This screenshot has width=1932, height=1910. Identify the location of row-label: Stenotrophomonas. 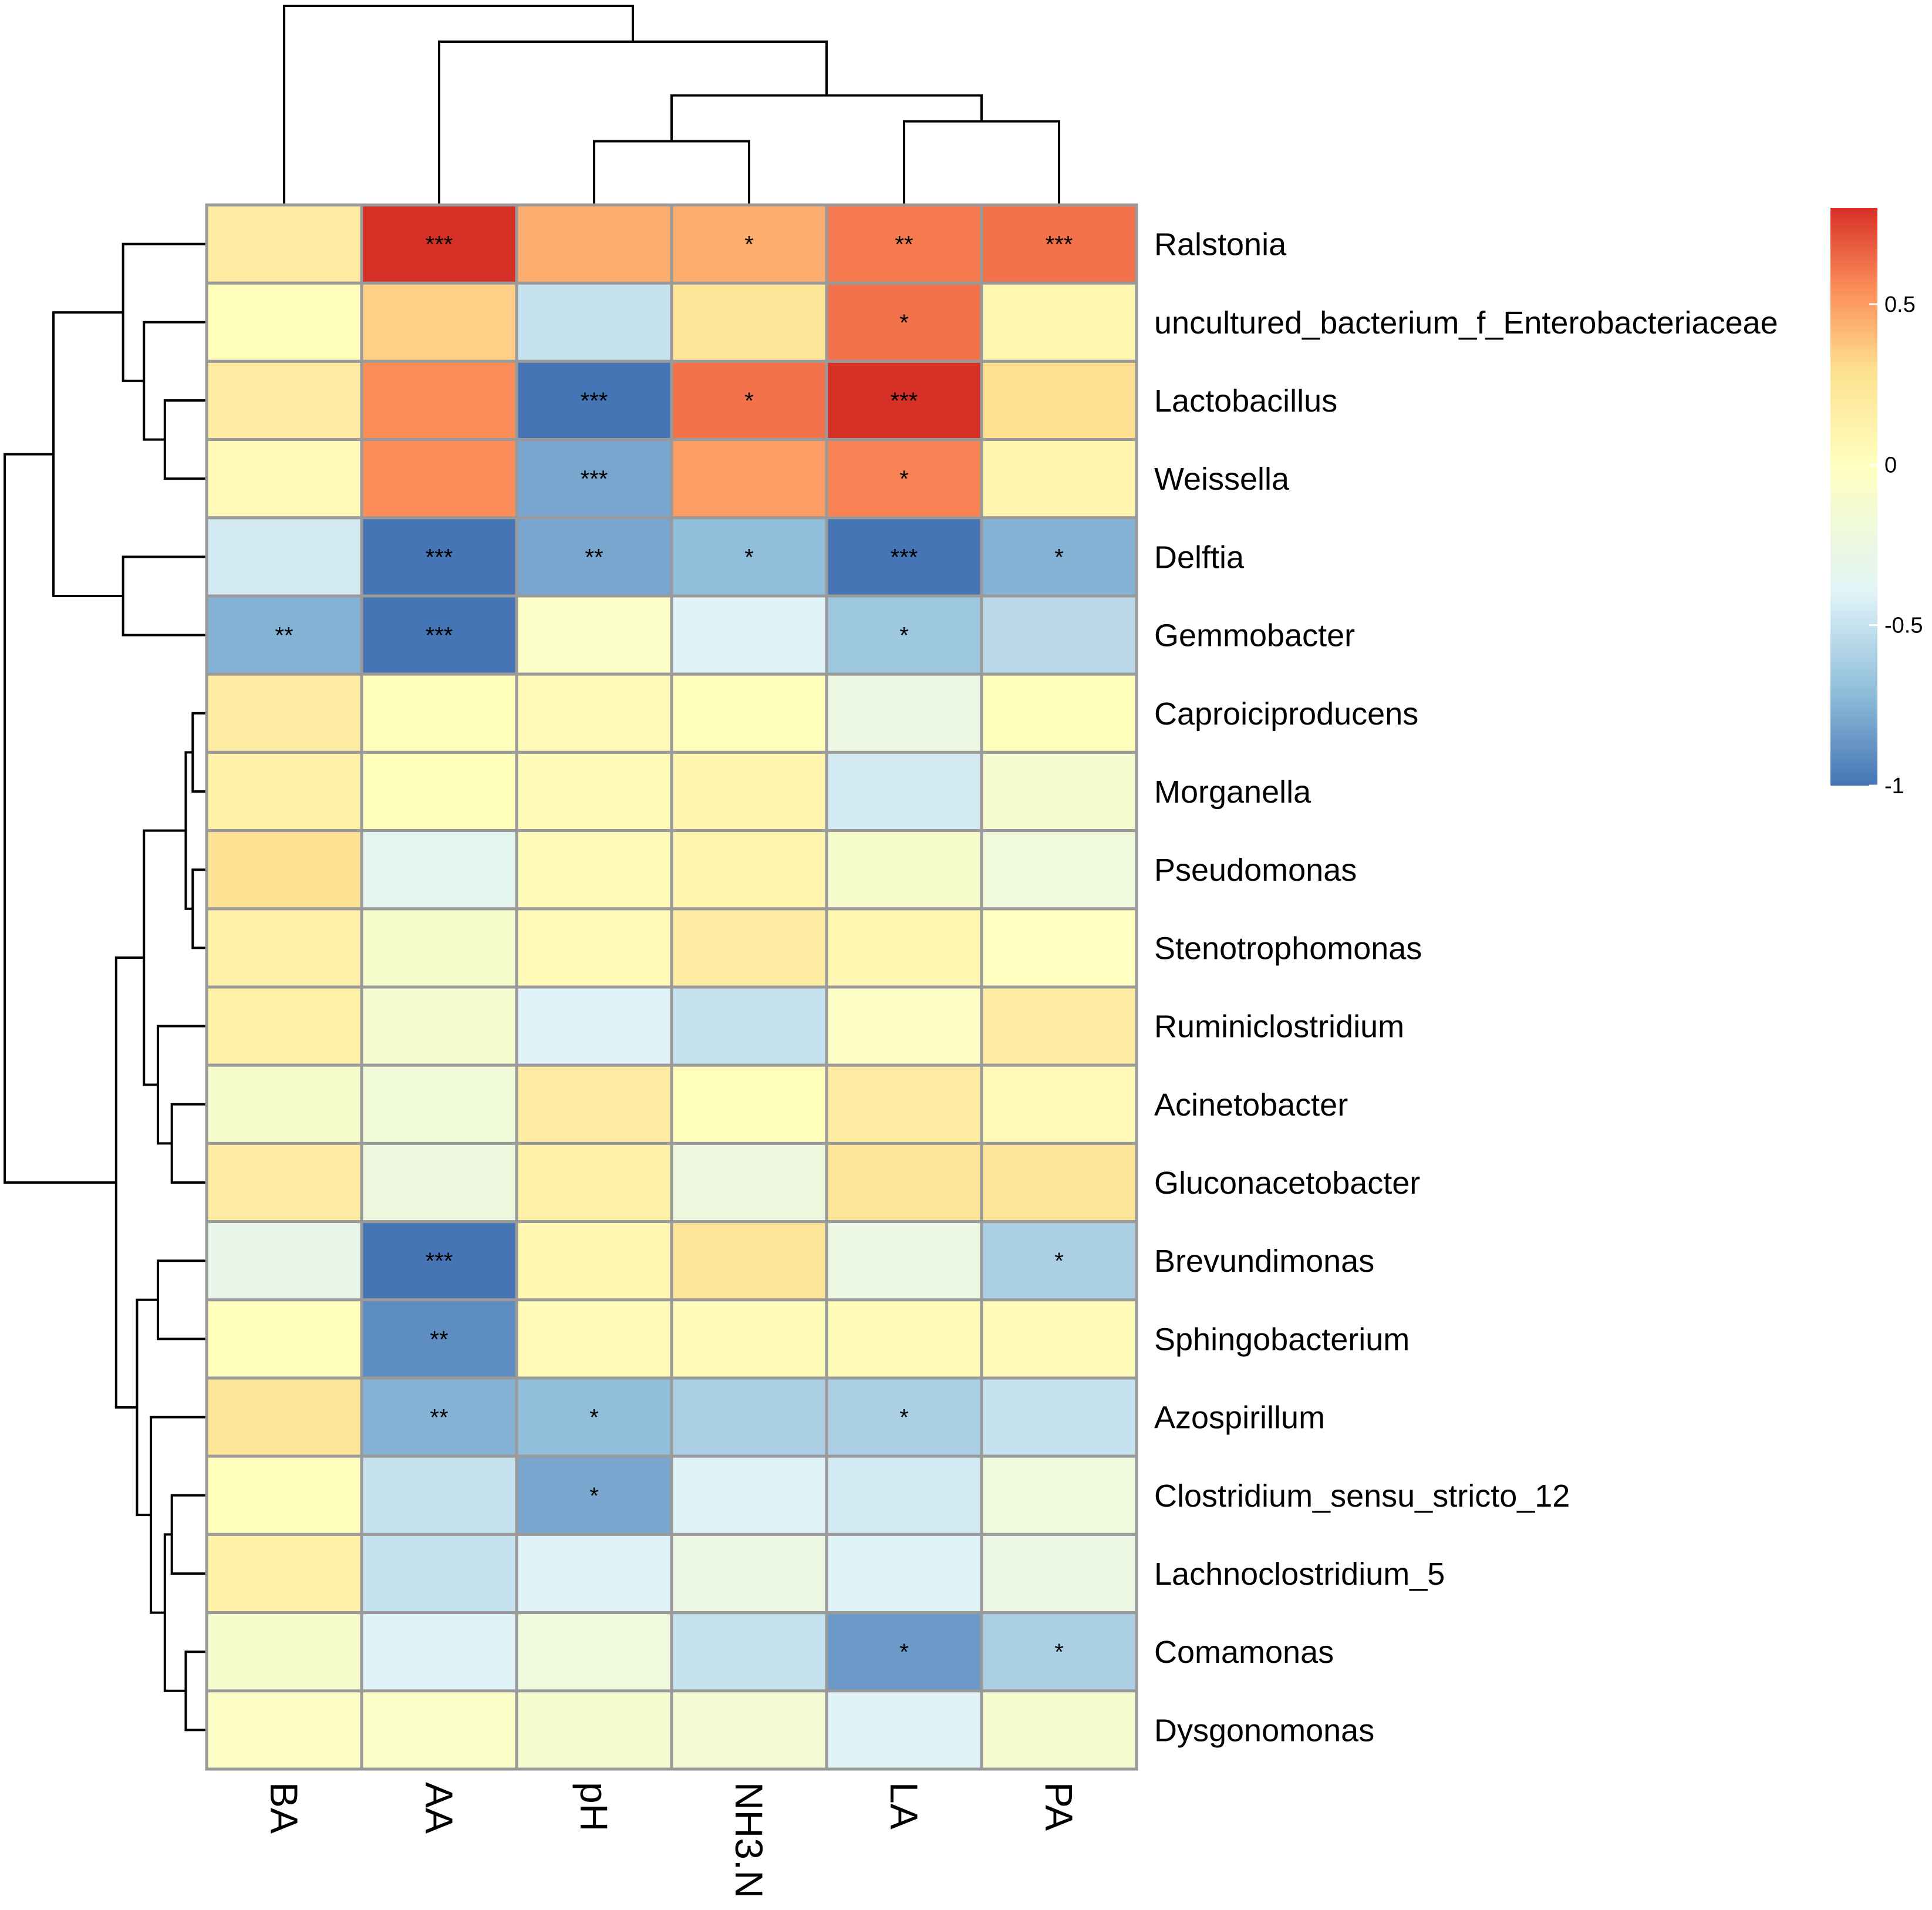
(1288, 949).